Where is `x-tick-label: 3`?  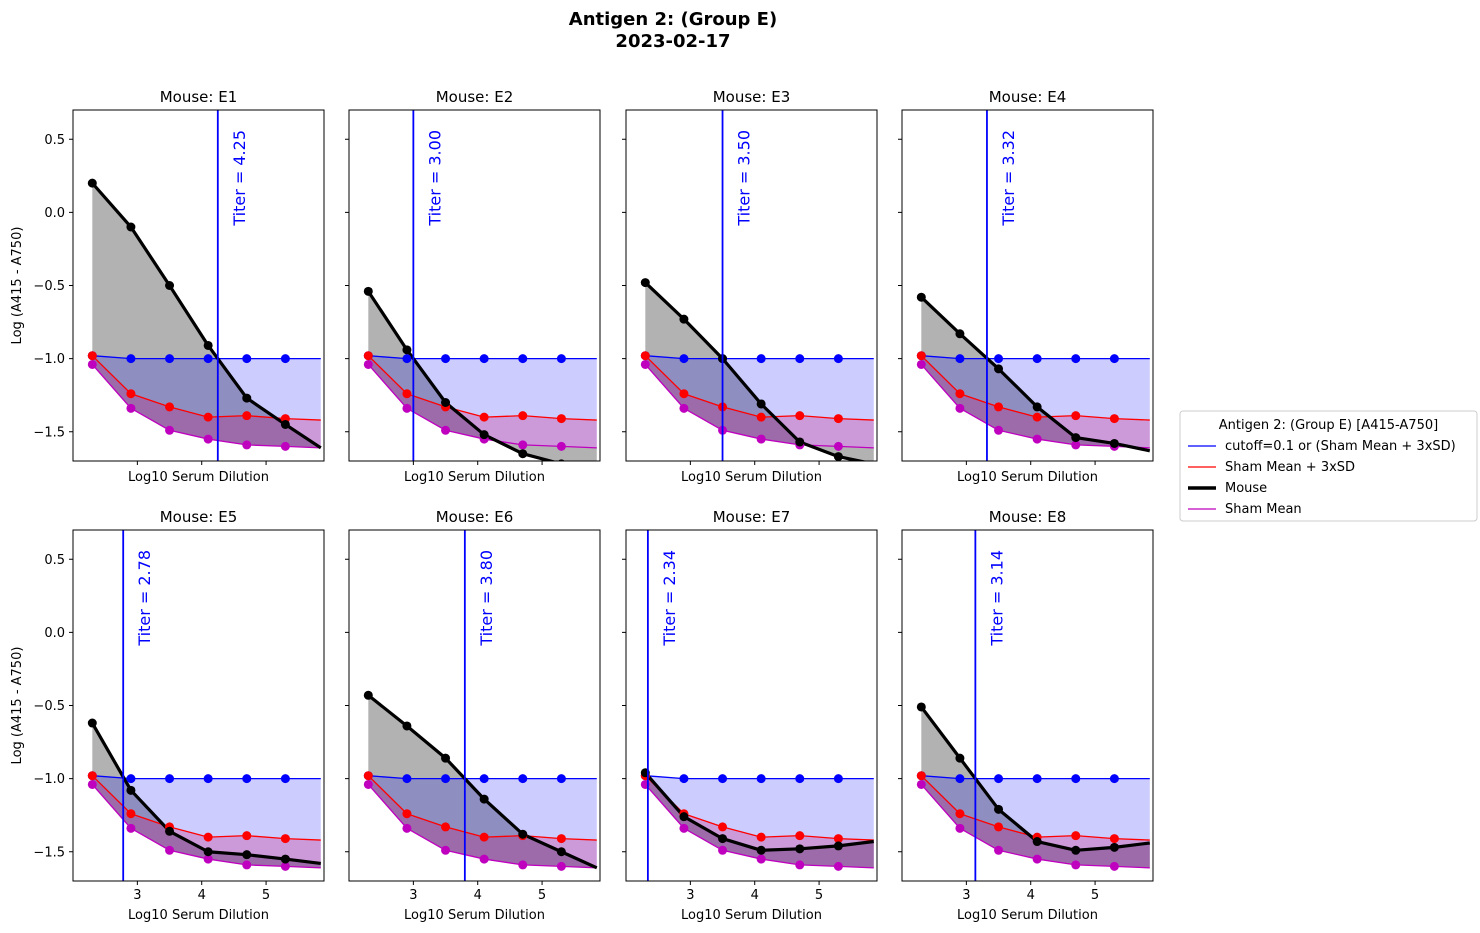
x-tick-label: 3 is located at coordinates (137, 895).